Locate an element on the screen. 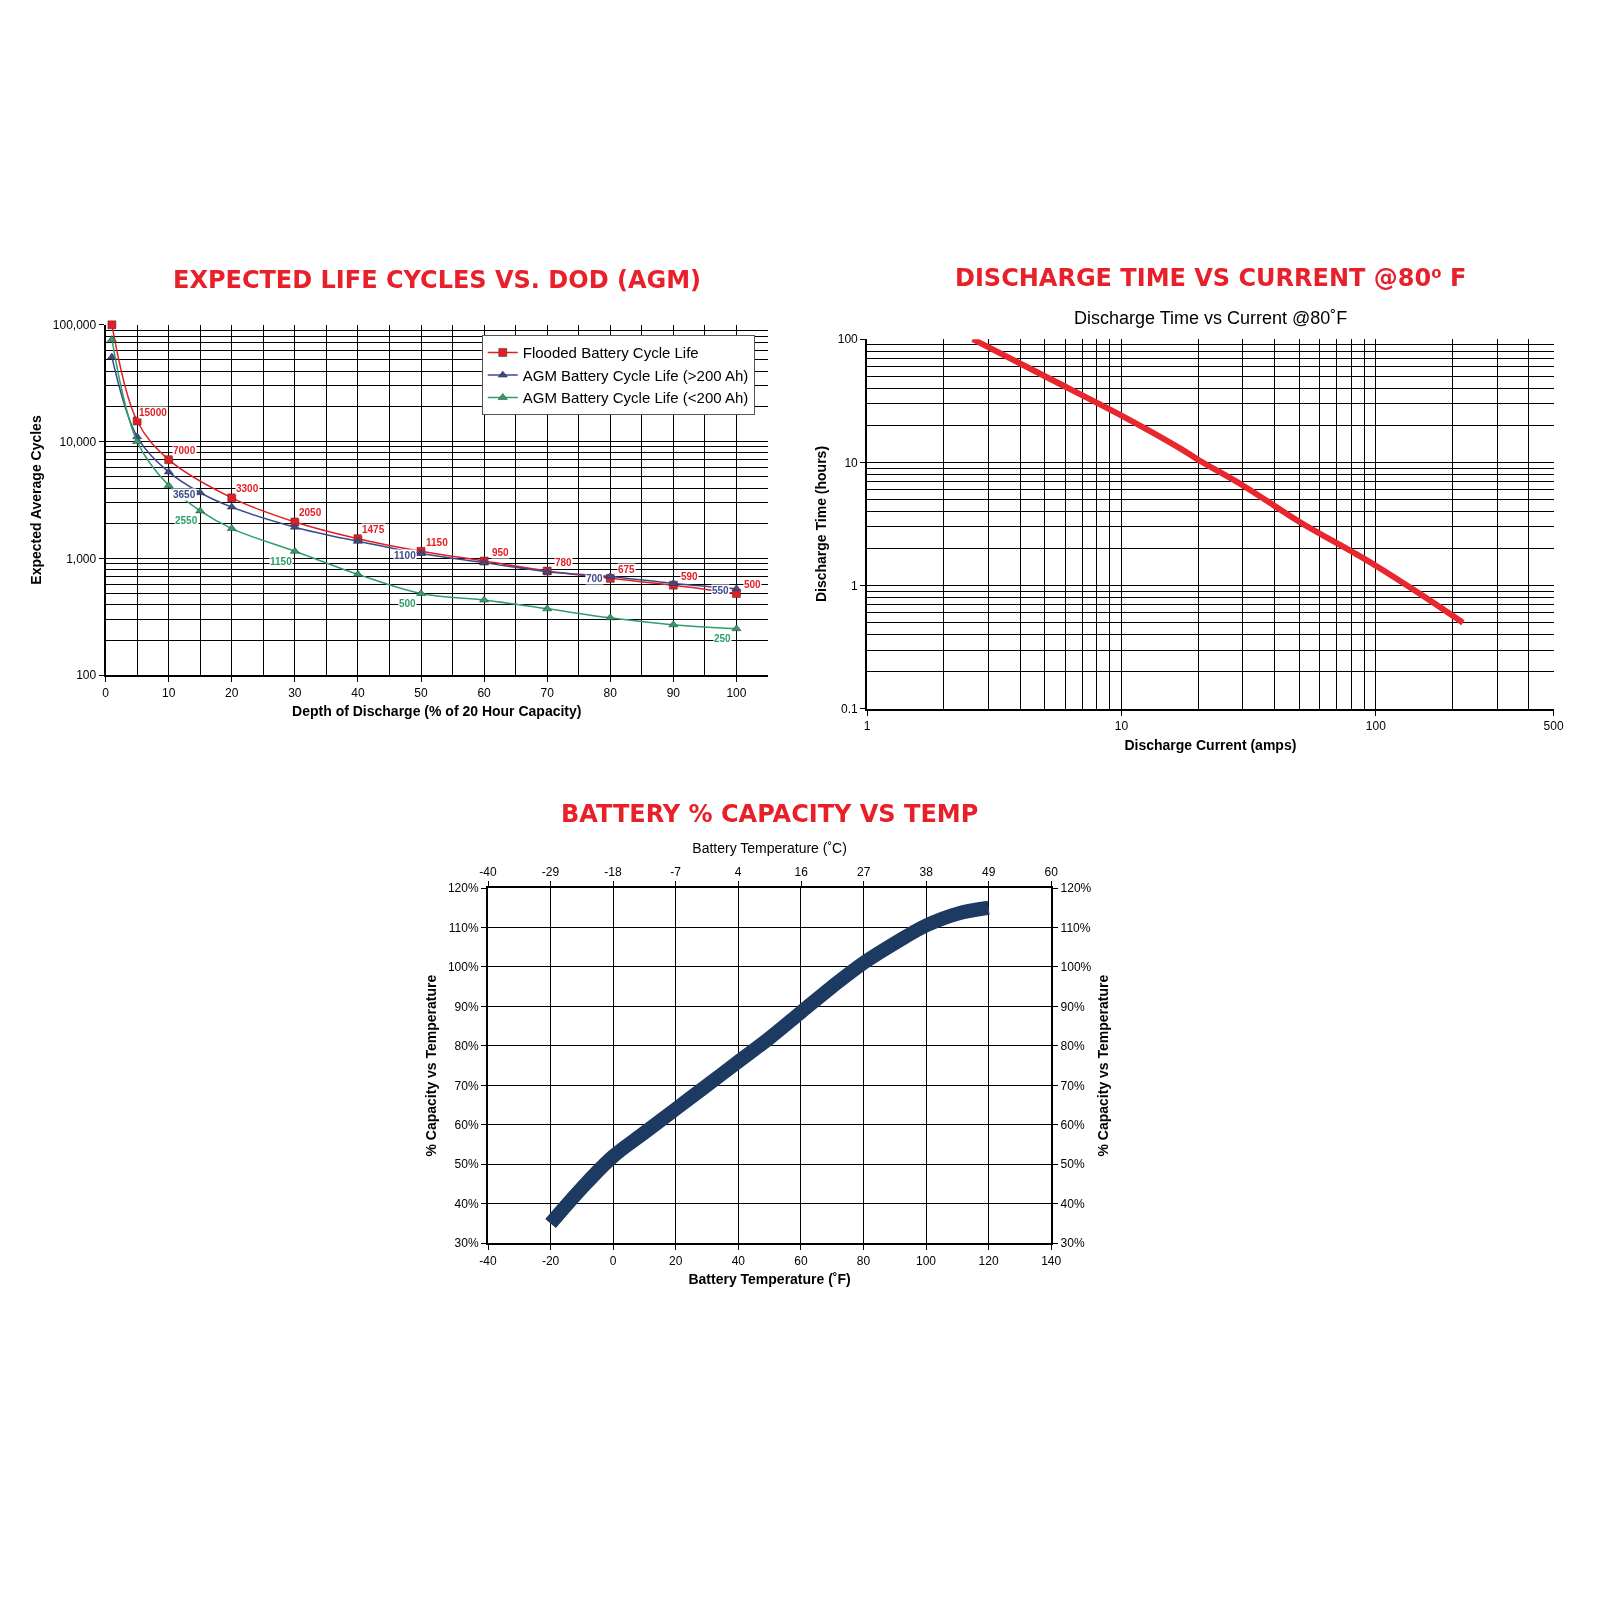 This screenshot has height=1600, width=1600. x2-tick-label: 27 is located at coordinates (863, 872).